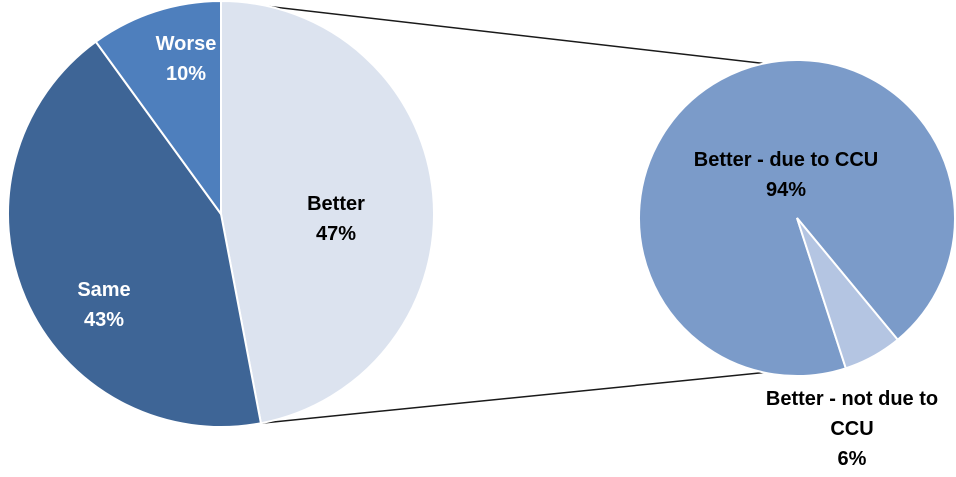  What do you see at coordinates (103, 290) in the screenshot?
I see `main-label-name: Same` at bounding box center [103, 290].